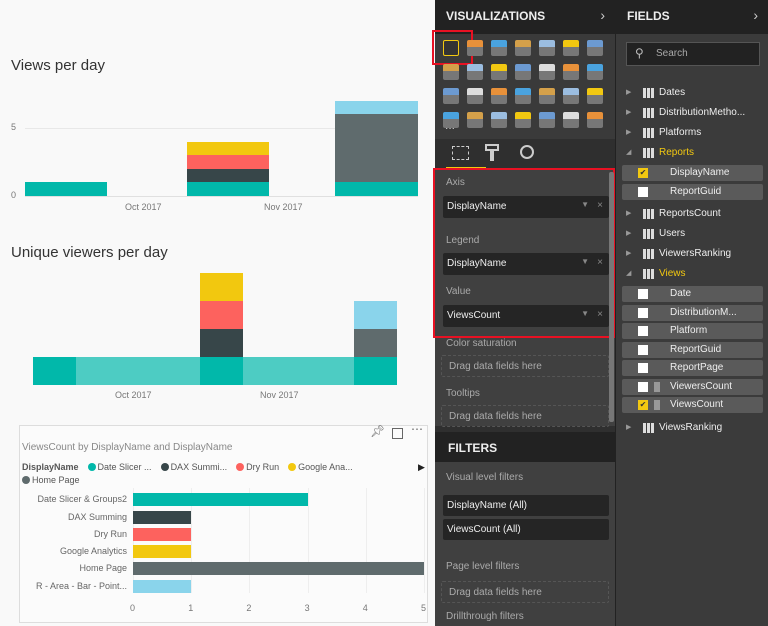 Image resolution: width=768 pixels, height=626 pixels. Describe the element at coordinates (417, 429) in the screenshot. I see `more-options-icon: ⋯` at that location.